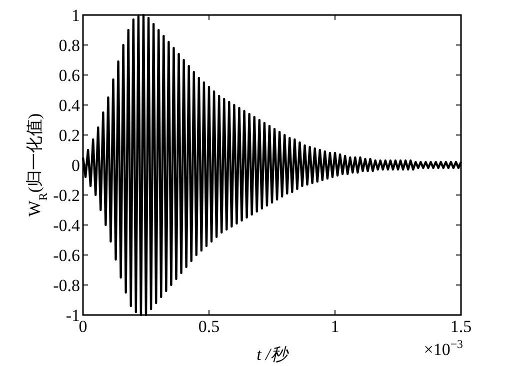  What do you see at coordinates (461, 326) in the screenshot?
I see `x-tick-label: 1.5` at bounding box center [461, 326].